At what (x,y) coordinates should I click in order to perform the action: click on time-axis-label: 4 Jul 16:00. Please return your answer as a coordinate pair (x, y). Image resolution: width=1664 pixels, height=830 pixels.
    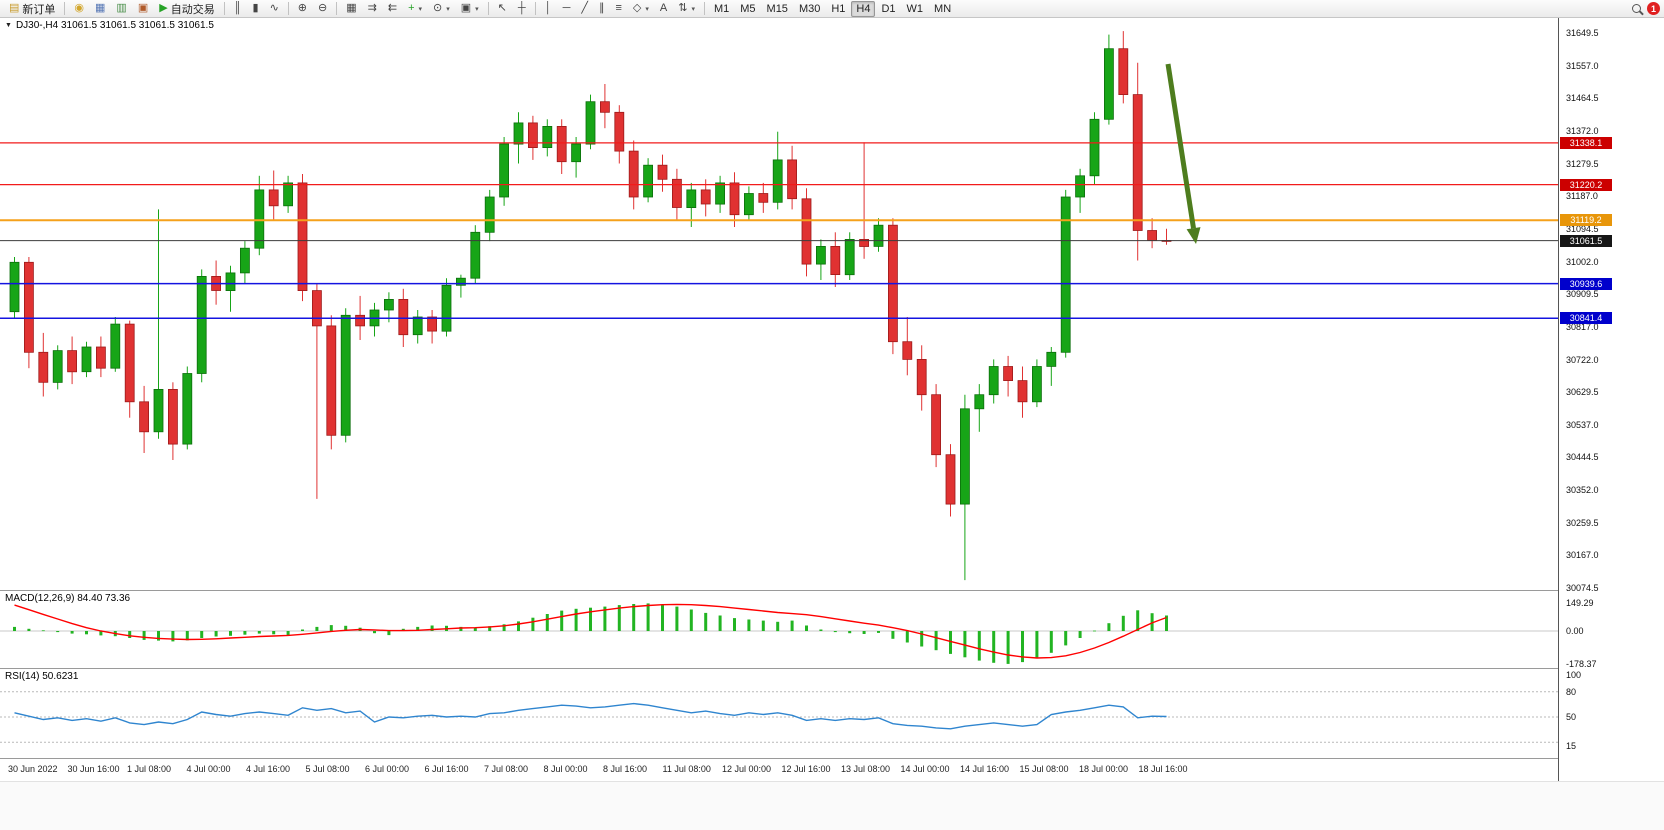
    Looking at the image, I should click on (268, 769).